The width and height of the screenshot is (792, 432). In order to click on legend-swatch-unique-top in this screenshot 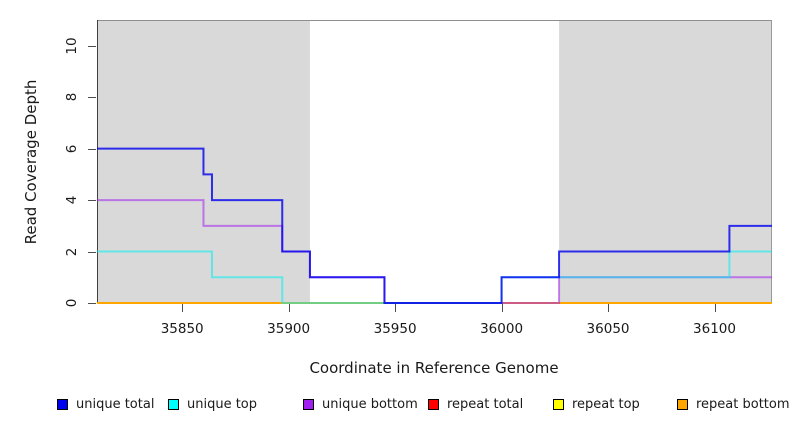, I will do `click(173, 404)`.